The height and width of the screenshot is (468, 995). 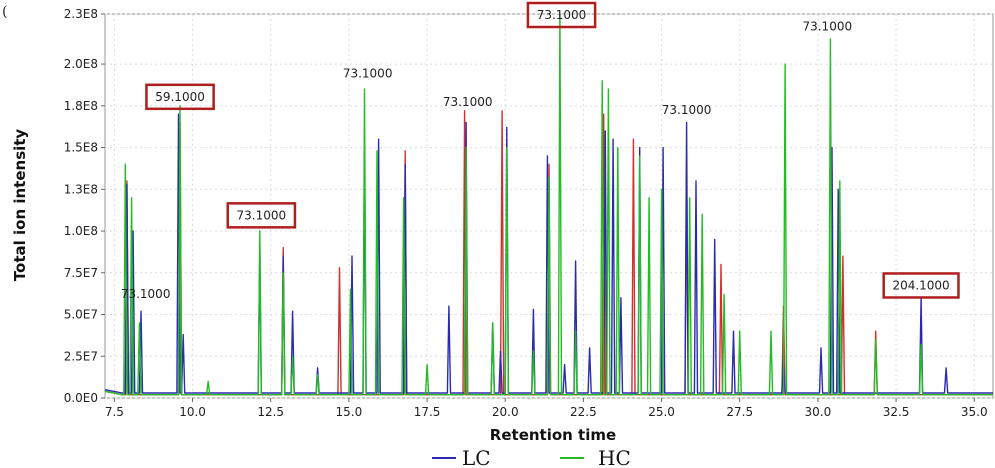 I want to click on x-tick-label: 25.0, so click(x=661, y=412).